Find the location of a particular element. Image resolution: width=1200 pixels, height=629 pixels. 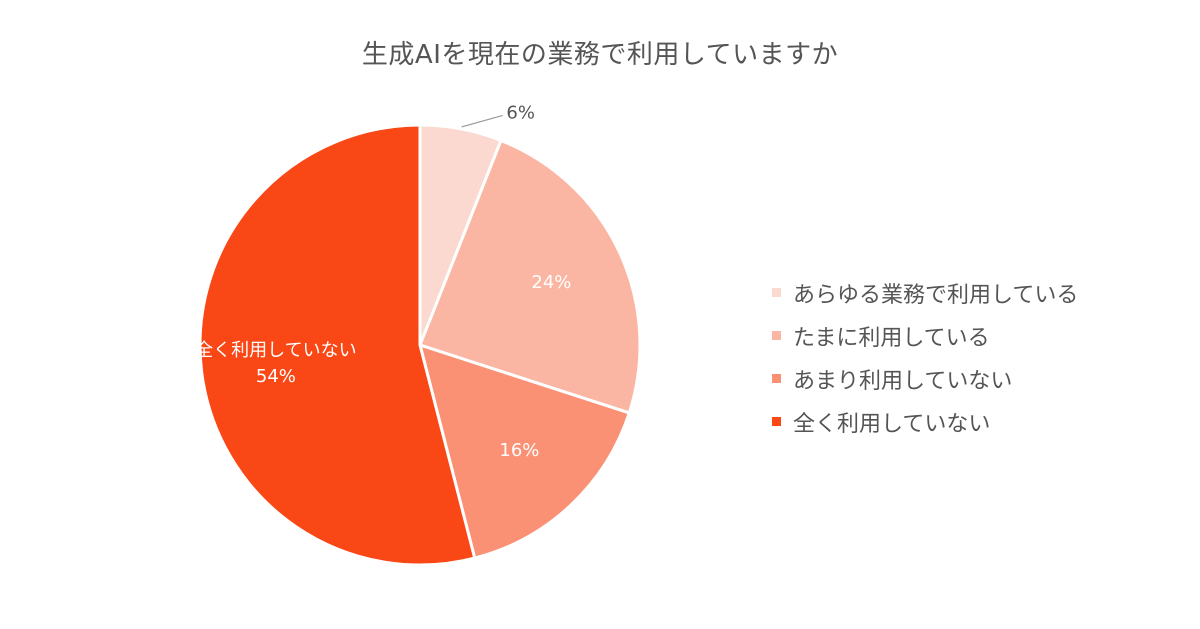

legend-label: たまに利用している is located at coordinates (891, 338).